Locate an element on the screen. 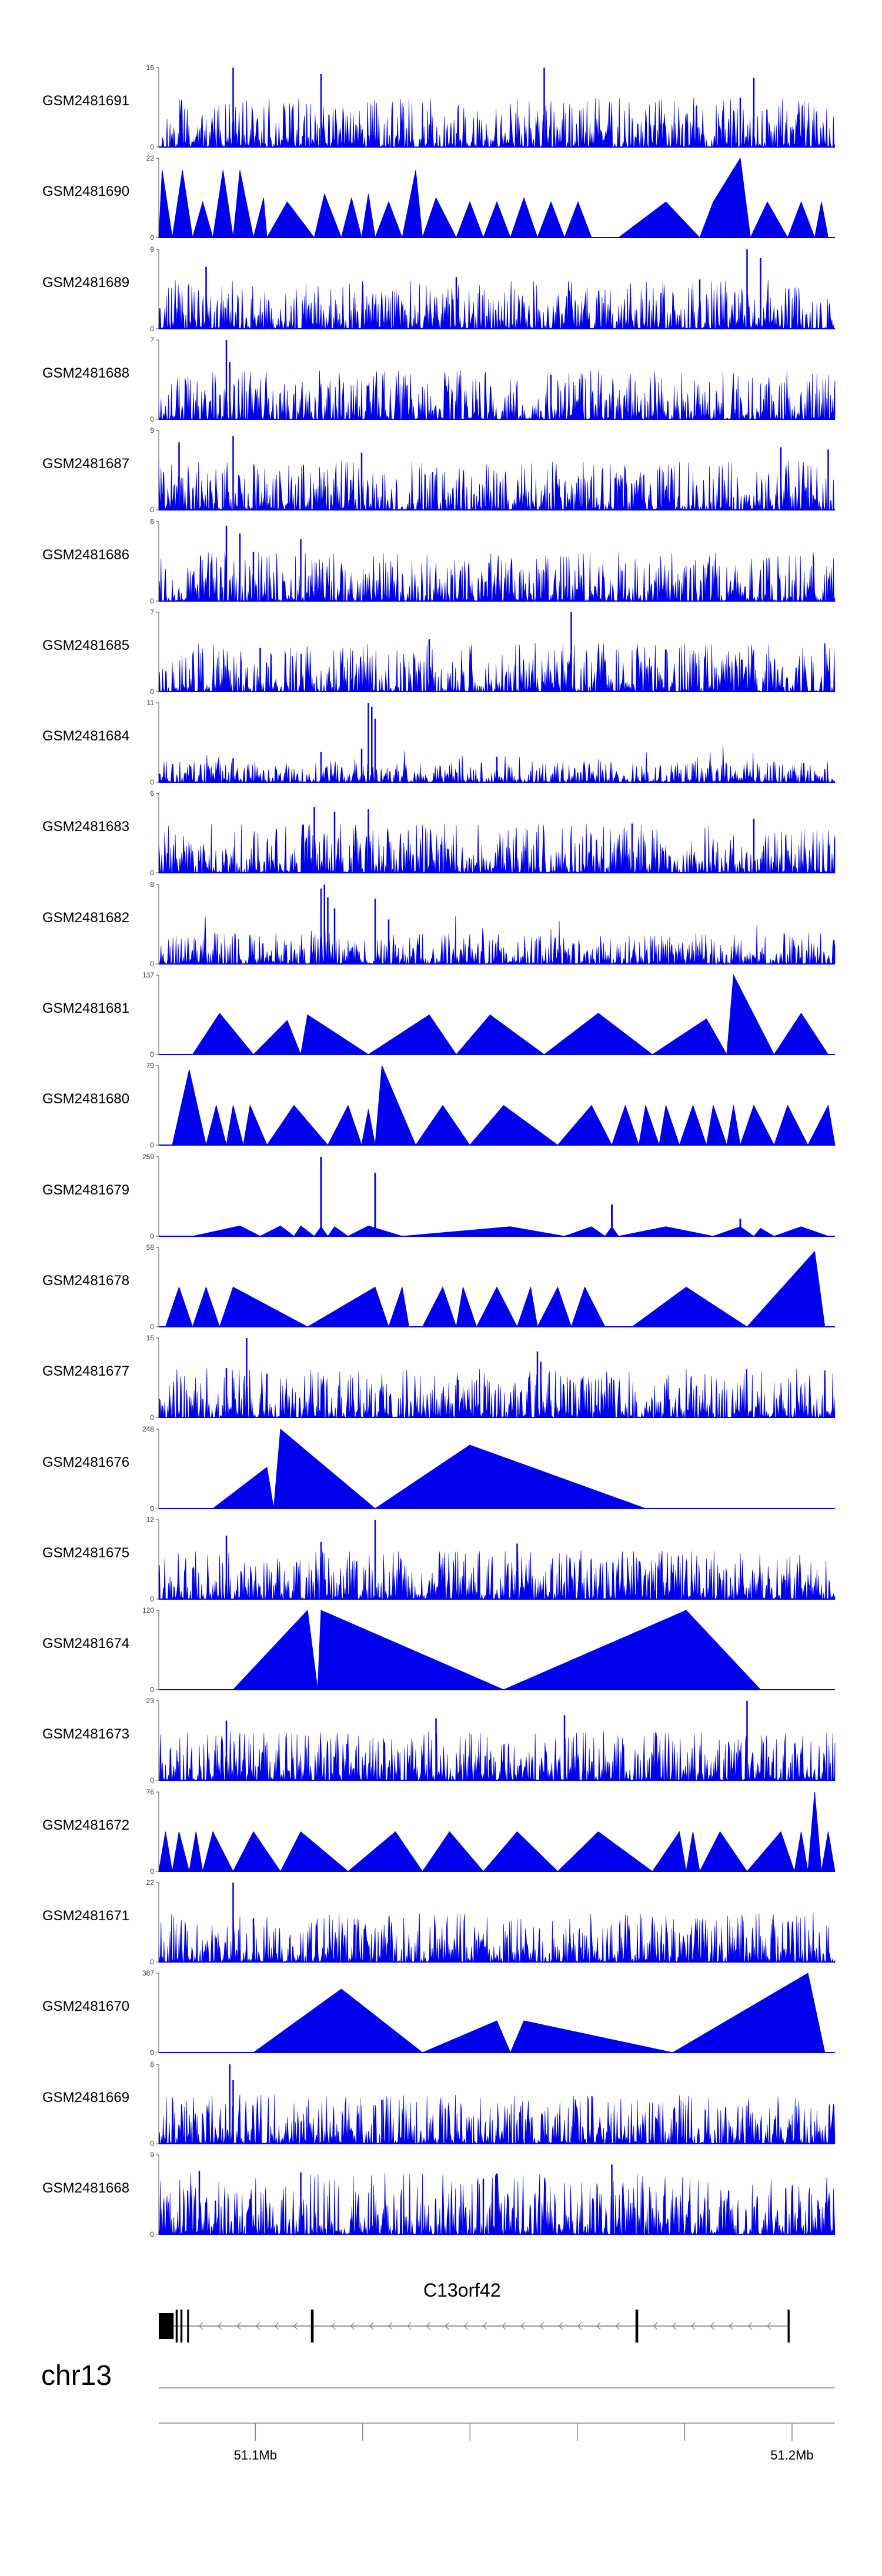  track-GSM2481690: GSM2481690 22 0 is located at coordinates (441, 195).